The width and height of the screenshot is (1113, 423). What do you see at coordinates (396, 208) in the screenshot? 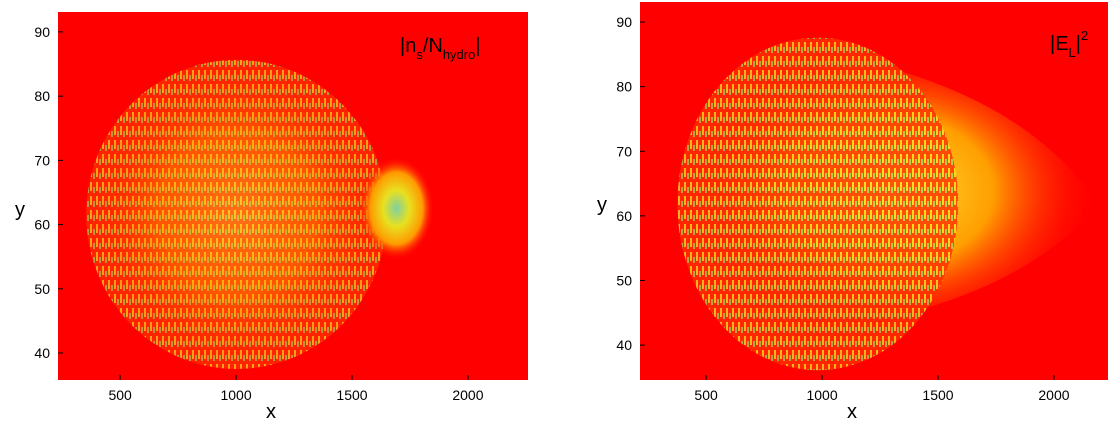
I see `plume-tip` at bounding box center [396, 208].